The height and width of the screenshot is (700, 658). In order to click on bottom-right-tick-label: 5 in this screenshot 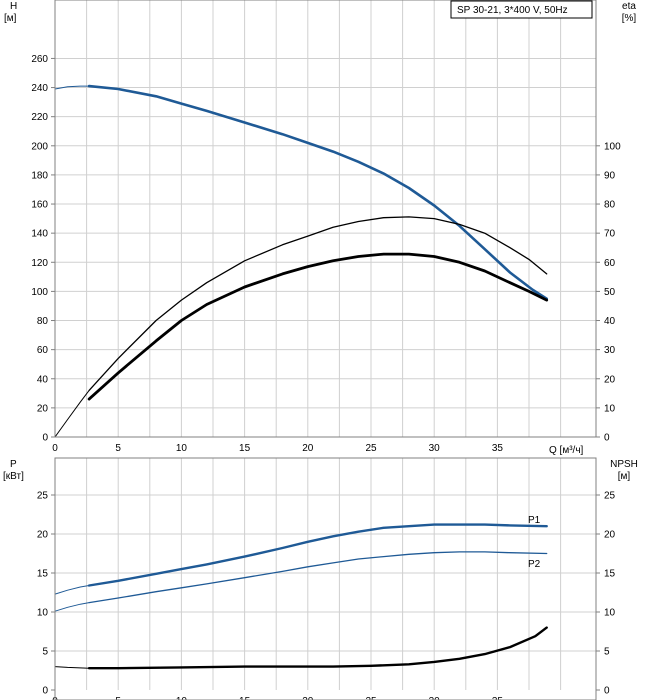, I will do `click(607, 652)`.